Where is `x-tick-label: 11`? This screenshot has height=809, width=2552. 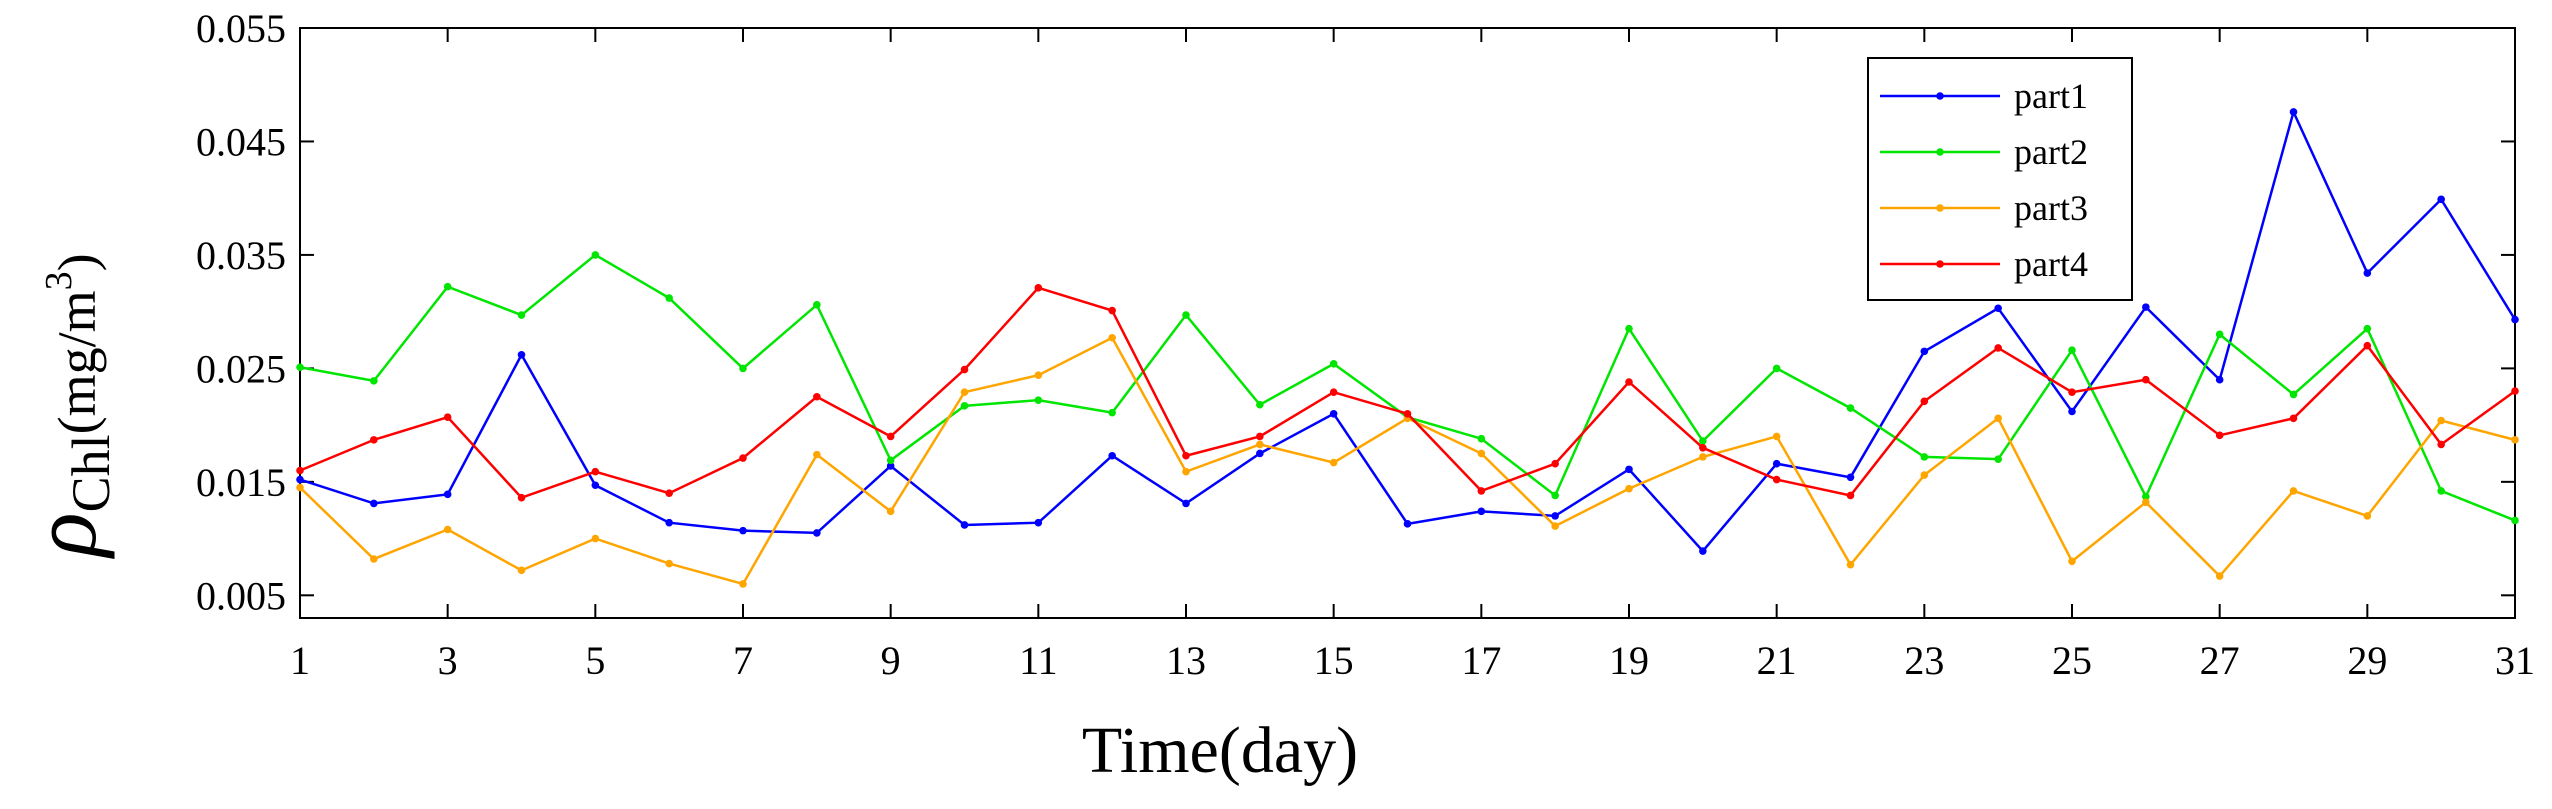 x-tick-label: 11 is located at coordinates (1038, 660).